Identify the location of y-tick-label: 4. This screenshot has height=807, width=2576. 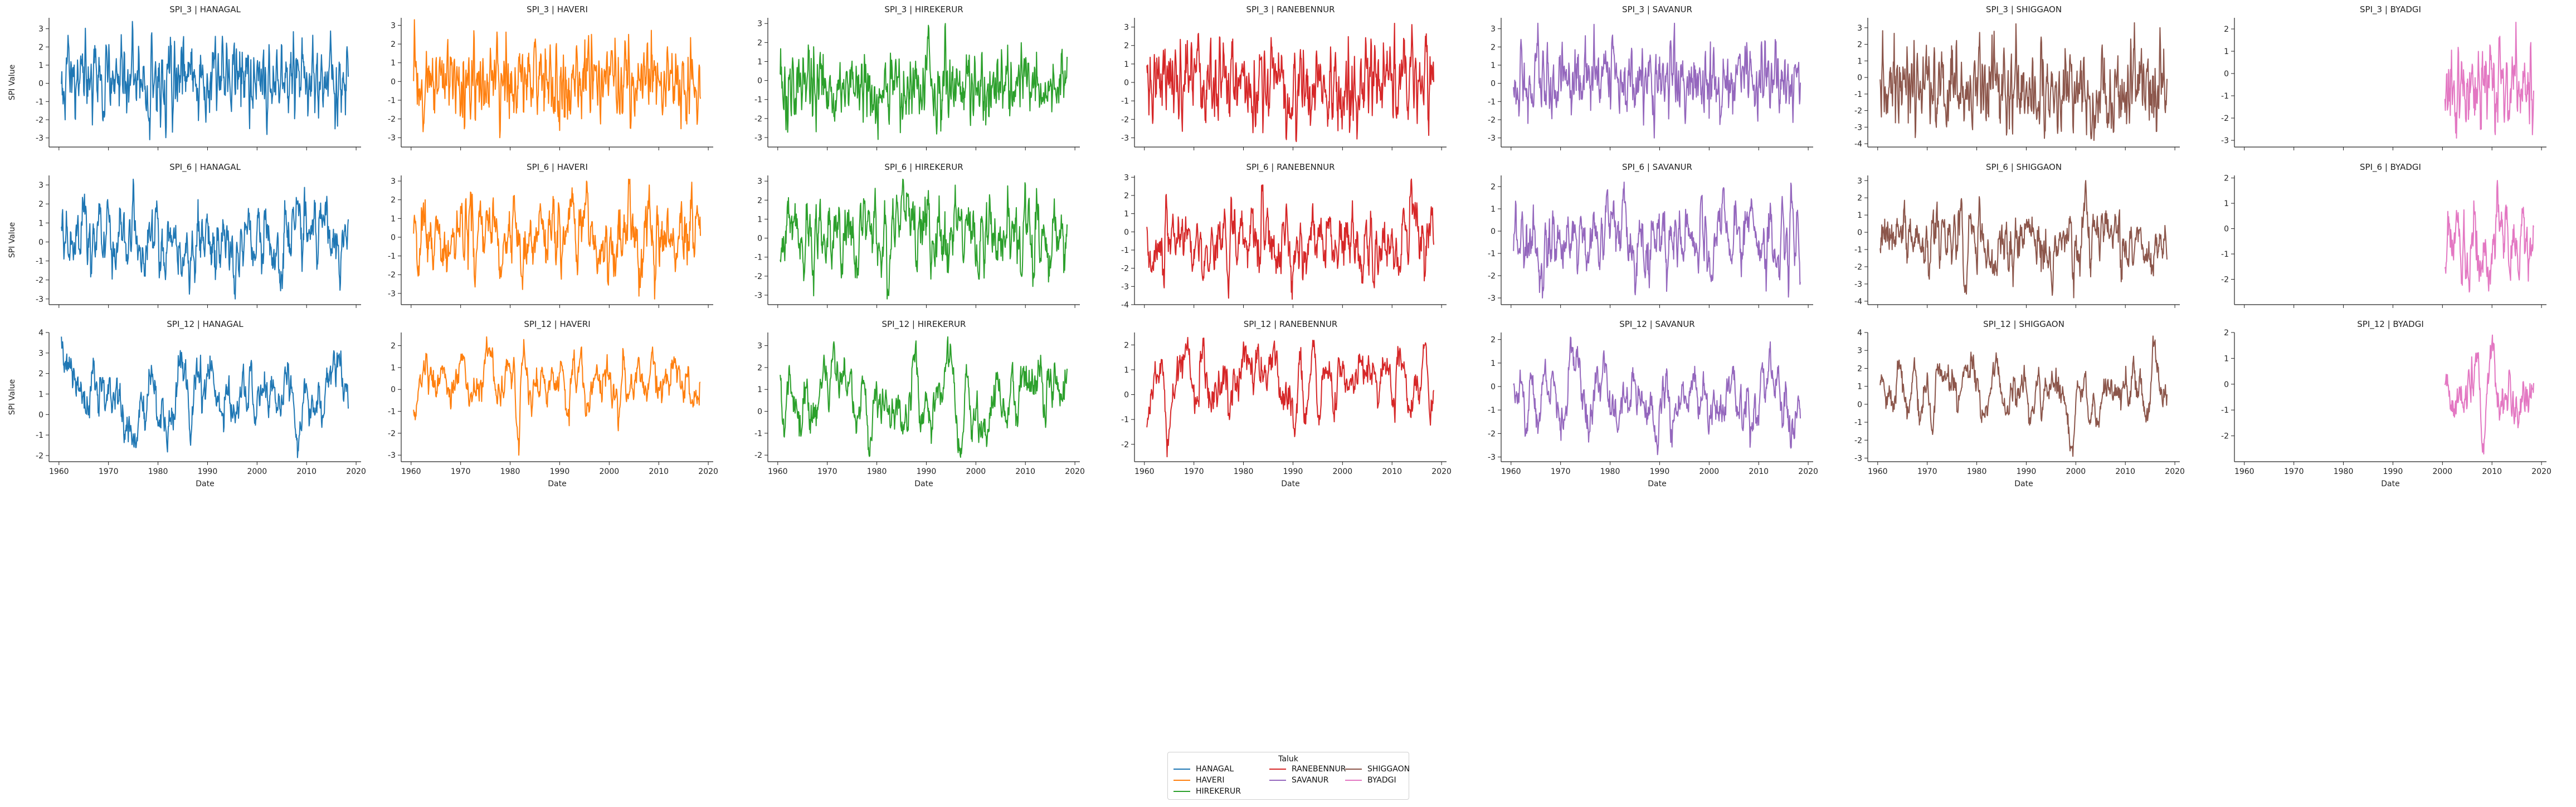
(41, 333).